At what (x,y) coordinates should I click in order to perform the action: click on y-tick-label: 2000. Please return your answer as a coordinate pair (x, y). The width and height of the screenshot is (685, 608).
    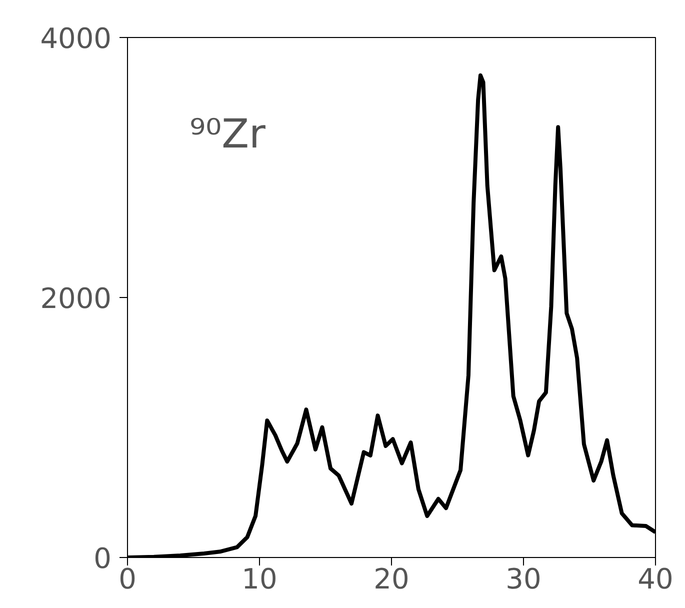
    Looking at the image, I should click on (76, 298).